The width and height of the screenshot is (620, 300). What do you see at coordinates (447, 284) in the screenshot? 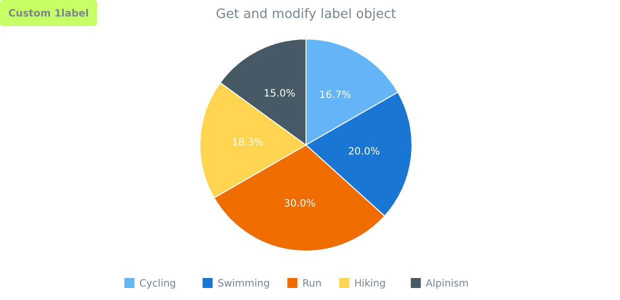
I see `legend-label: Alpinism` at bounding box center [447, 284].